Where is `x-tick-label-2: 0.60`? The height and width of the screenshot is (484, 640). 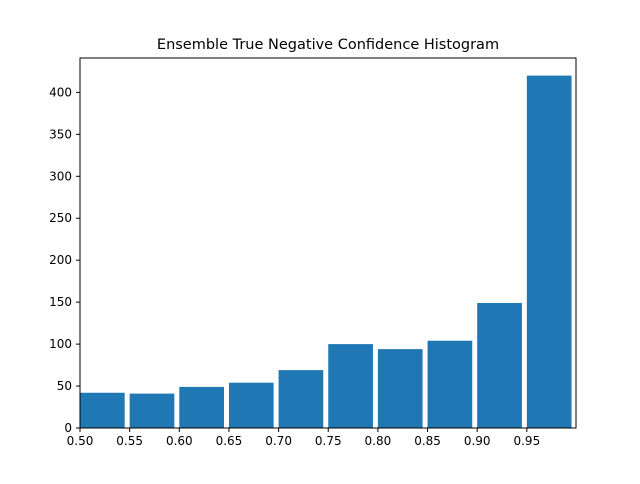 x-tick-label-2: 0.60 is located at coordinates (179, 441).